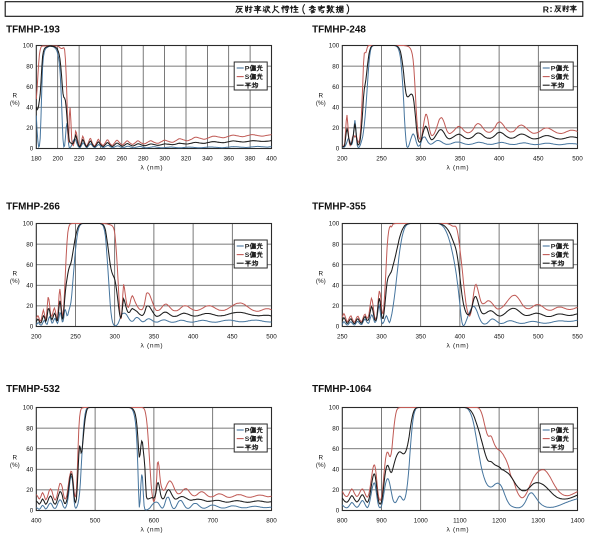  Describe the element at coordinates (212, 521) in the screenshot. I see `svg-text: 700` at that location.